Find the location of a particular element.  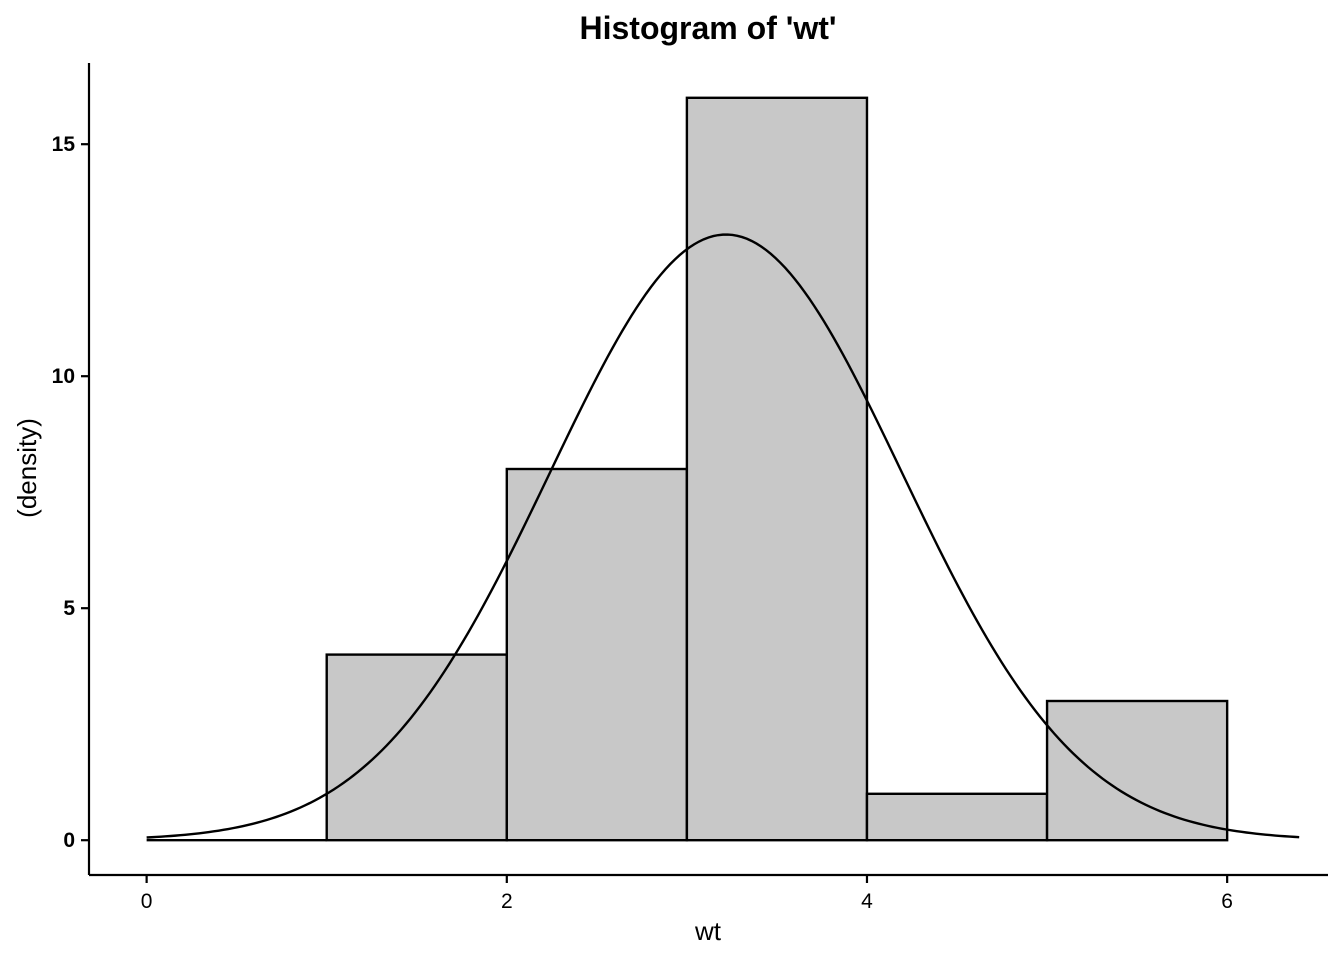

y-tick-label: 15 is located at coordinates (64, 144).